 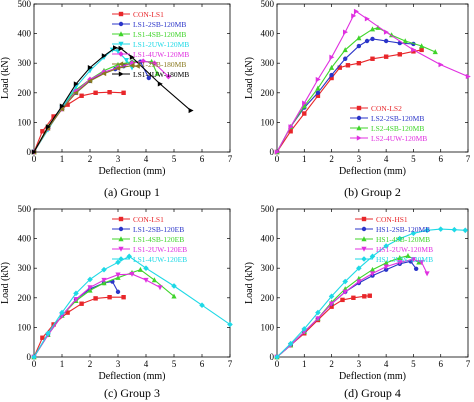 I want to click on series-ls1-2uw-120eb, so click(x=97, y=315).